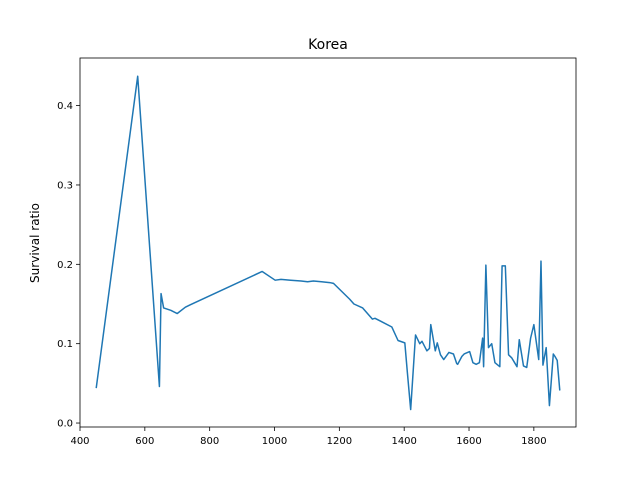  I want to click on y-tick-label: 0.4, so click(65, 106).